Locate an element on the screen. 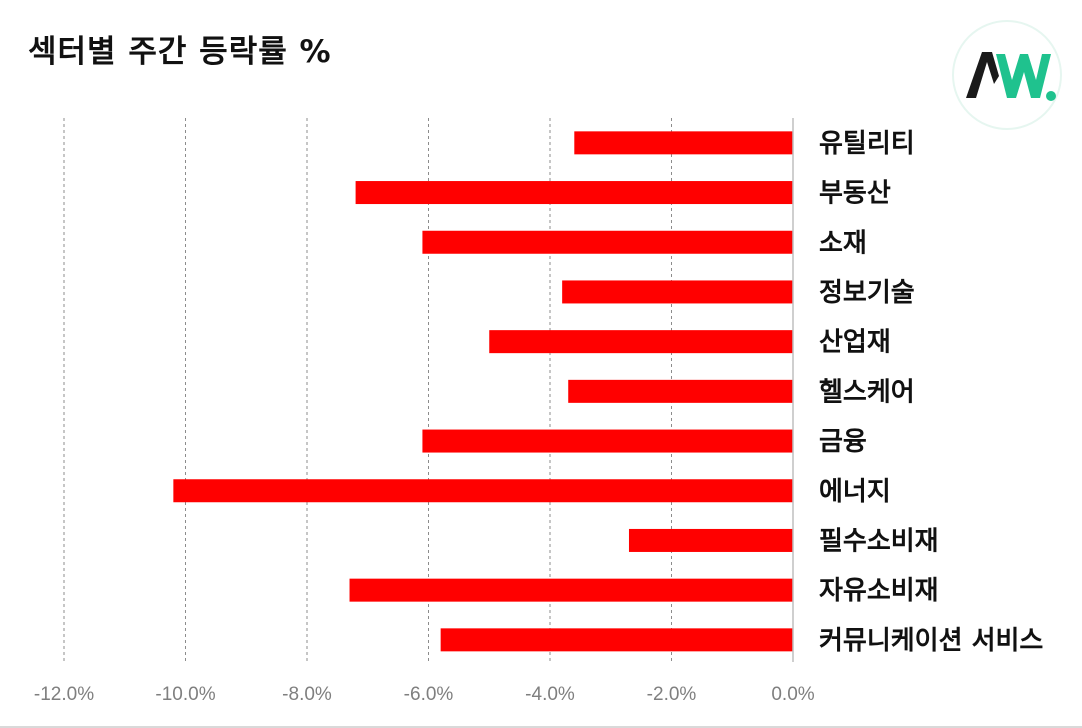 Image resolution: width=1082 pixels, height=728 pixels. x-tick-label: -12.0% is located at coordinates (64, 694).